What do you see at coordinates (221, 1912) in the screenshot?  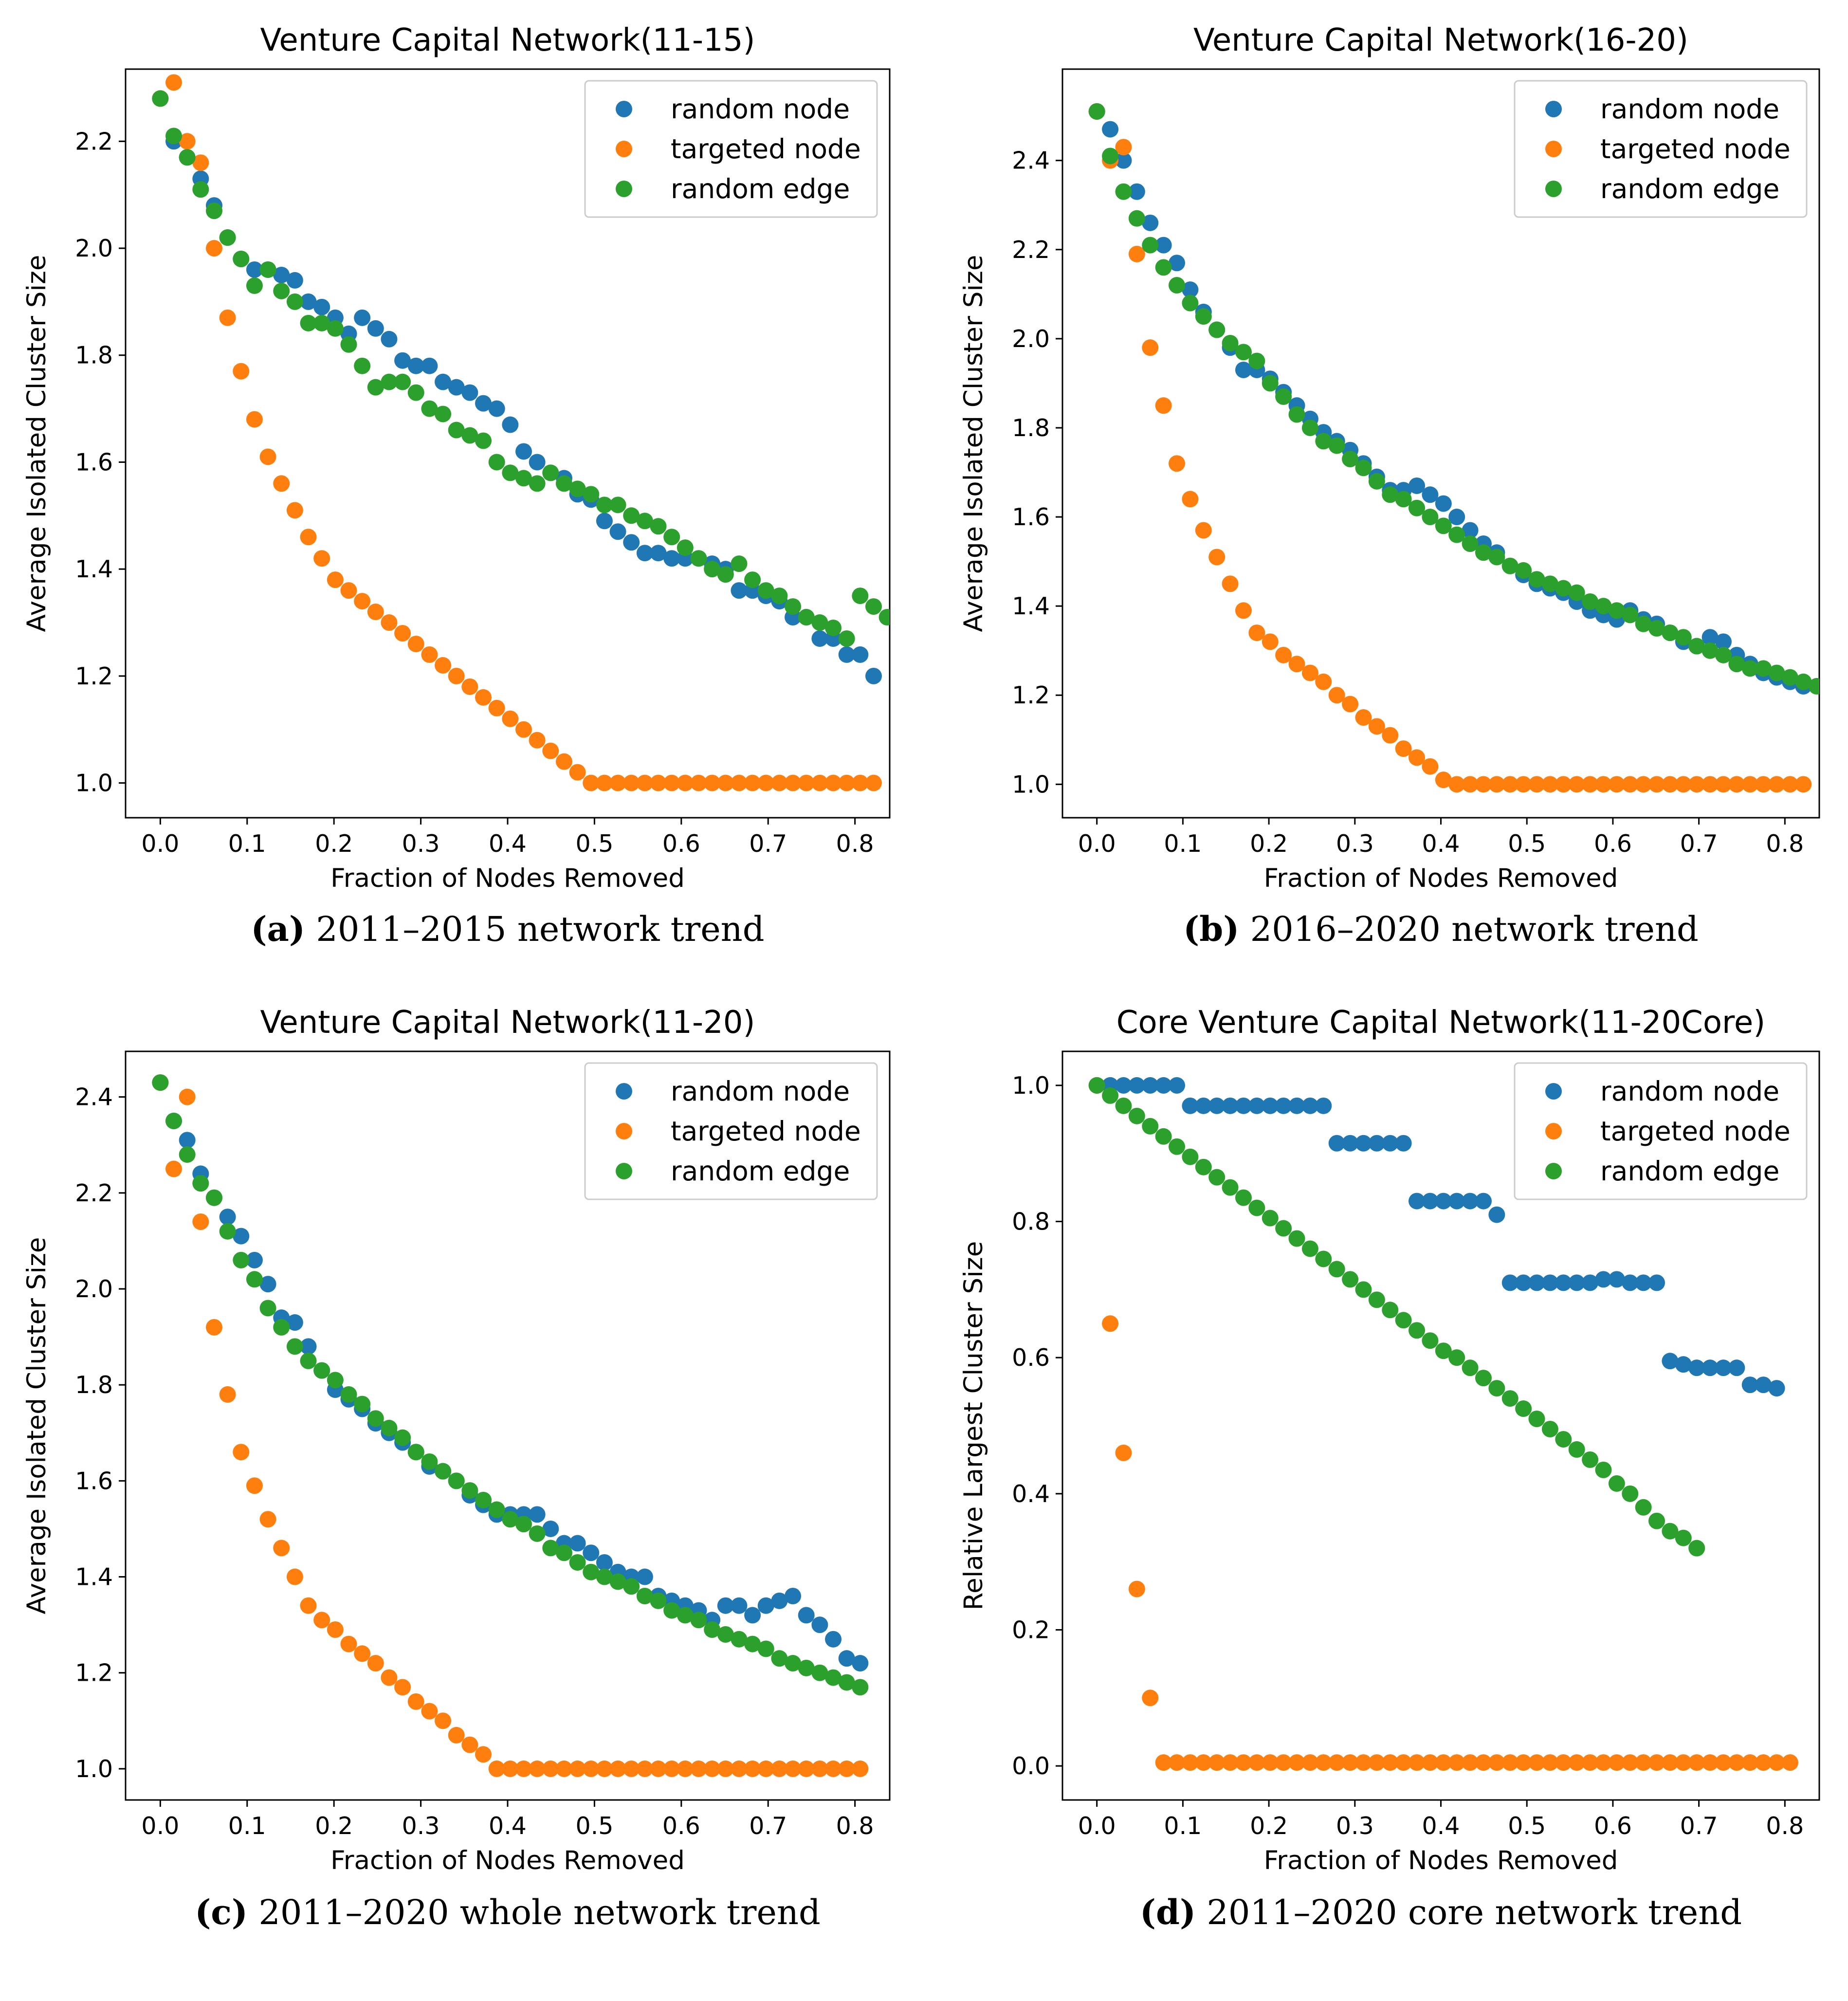 I see `caption-letter: (c)` at bounding box center [221, 1912].